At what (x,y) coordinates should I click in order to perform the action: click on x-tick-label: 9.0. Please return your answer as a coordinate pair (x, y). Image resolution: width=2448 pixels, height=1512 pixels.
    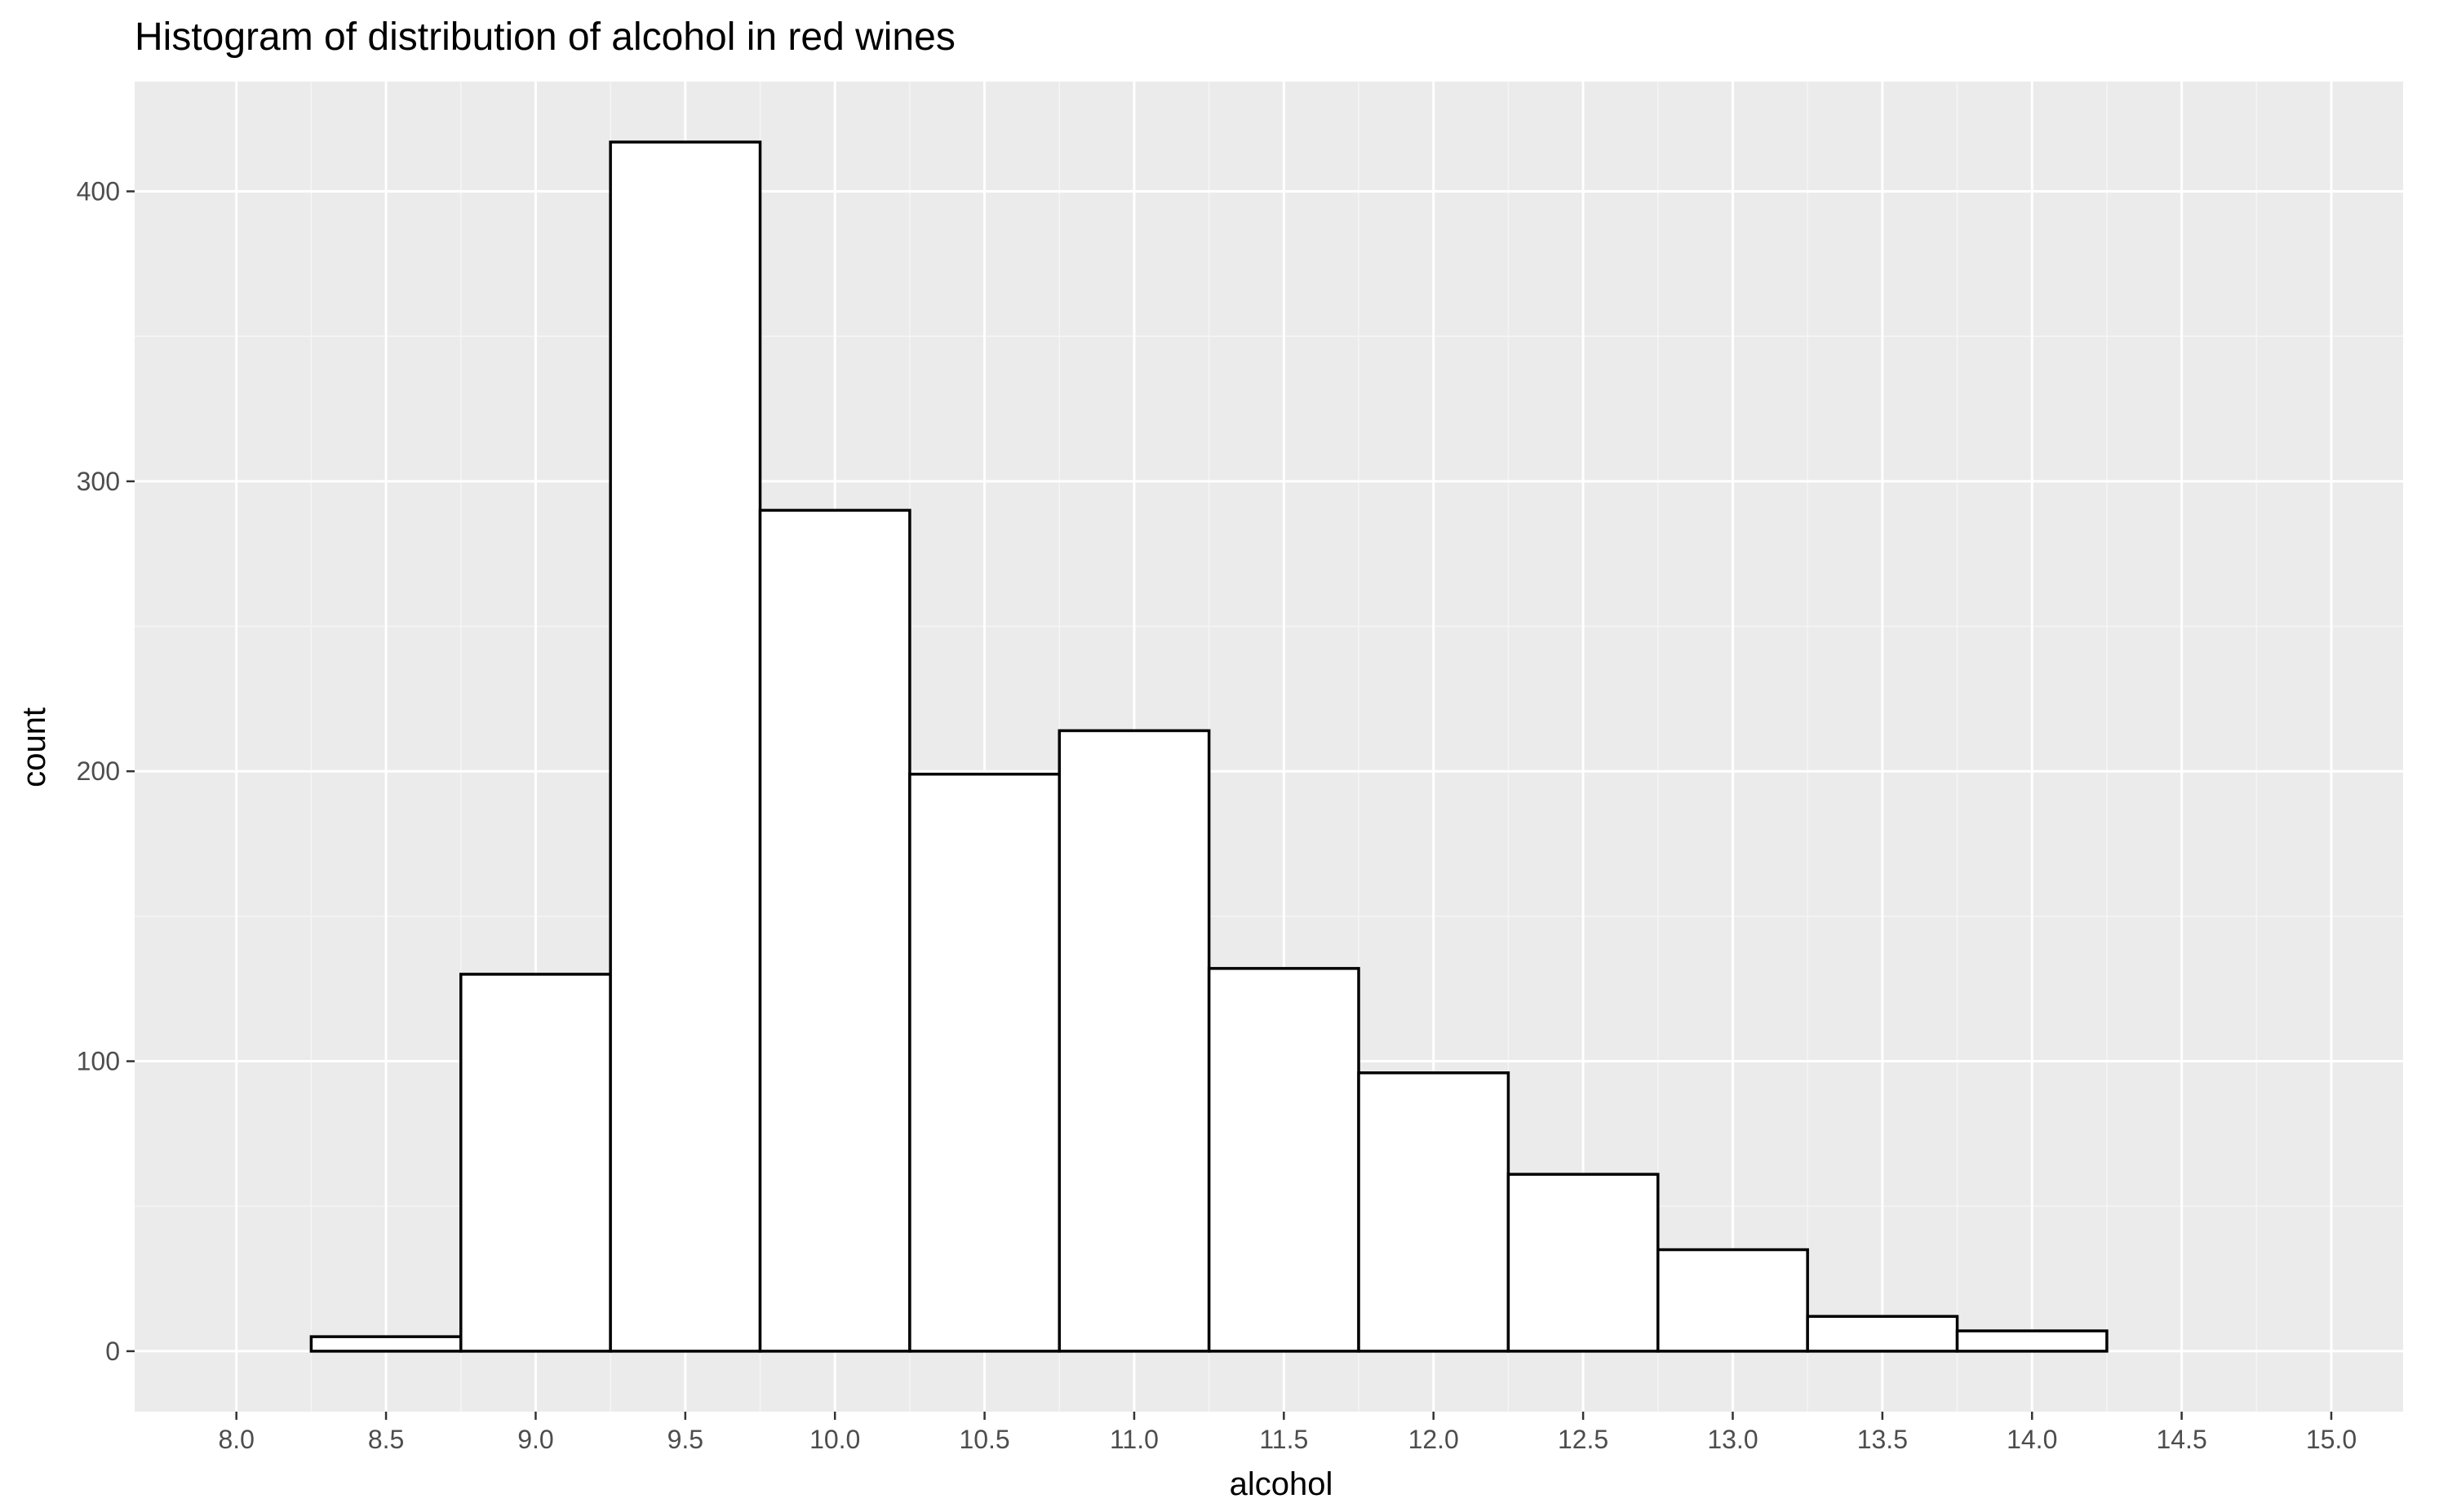
    Looking at the image, I should click on (535, 1439).